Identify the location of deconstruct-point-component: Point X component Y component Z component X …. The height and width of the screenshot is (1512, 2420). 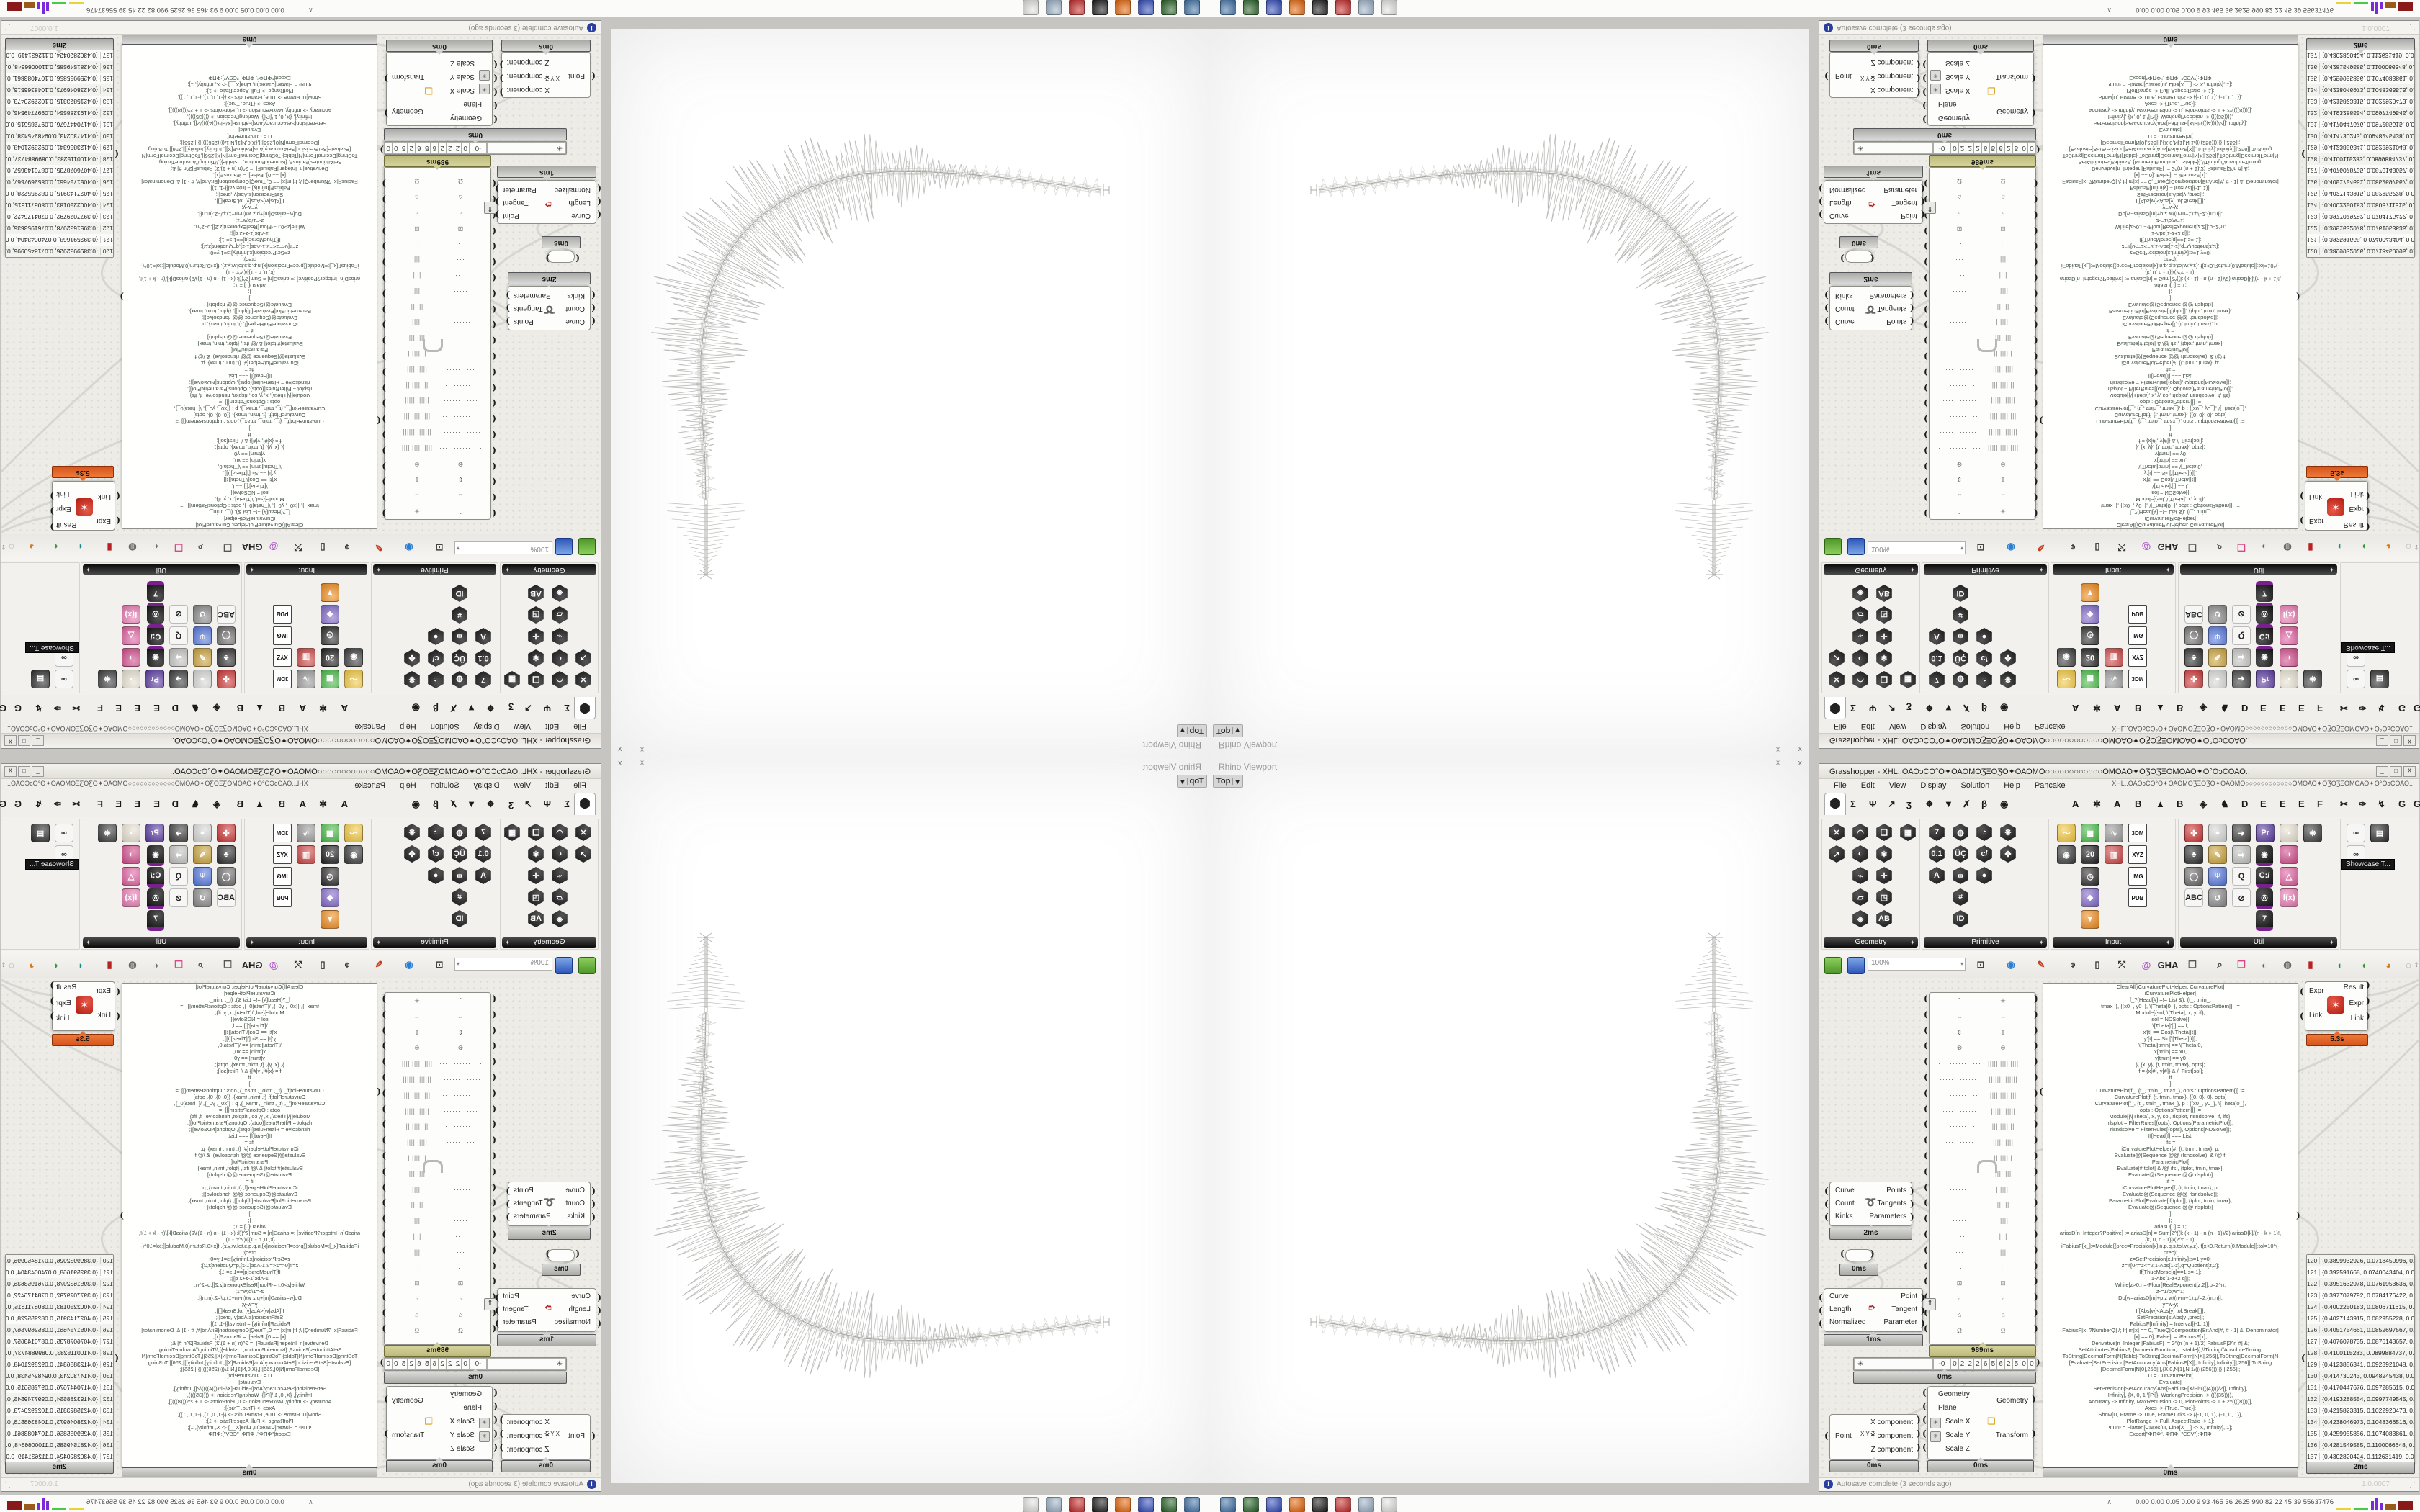
(546, 75).